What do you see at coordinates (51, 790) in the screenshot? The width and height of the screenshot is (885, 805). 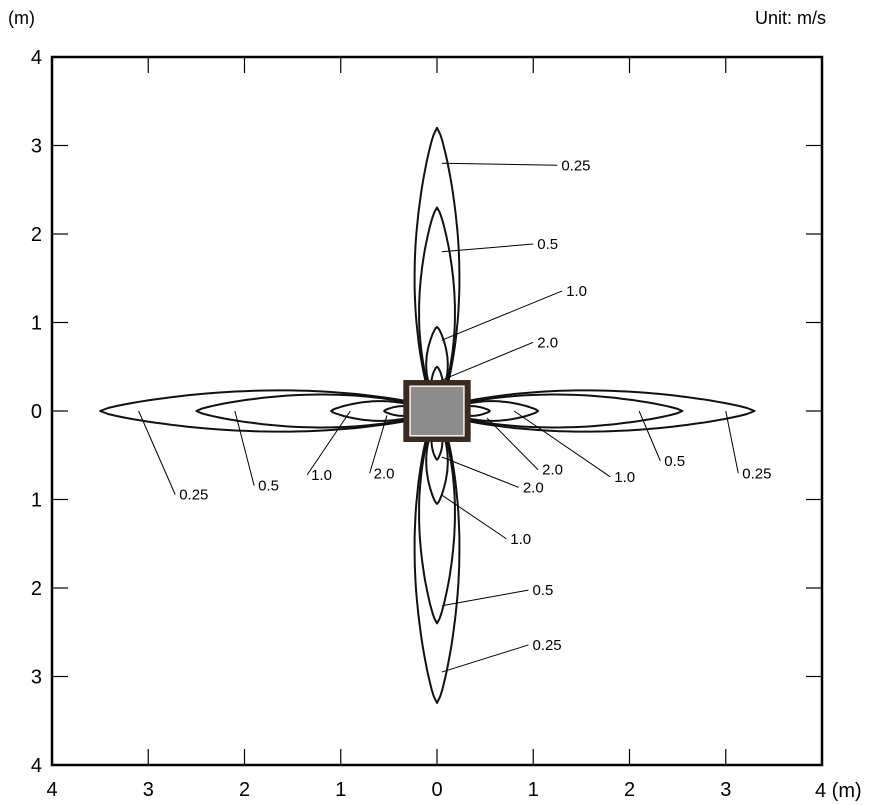 I see `x-tick-label: 4` at bounding box center [51, 790].